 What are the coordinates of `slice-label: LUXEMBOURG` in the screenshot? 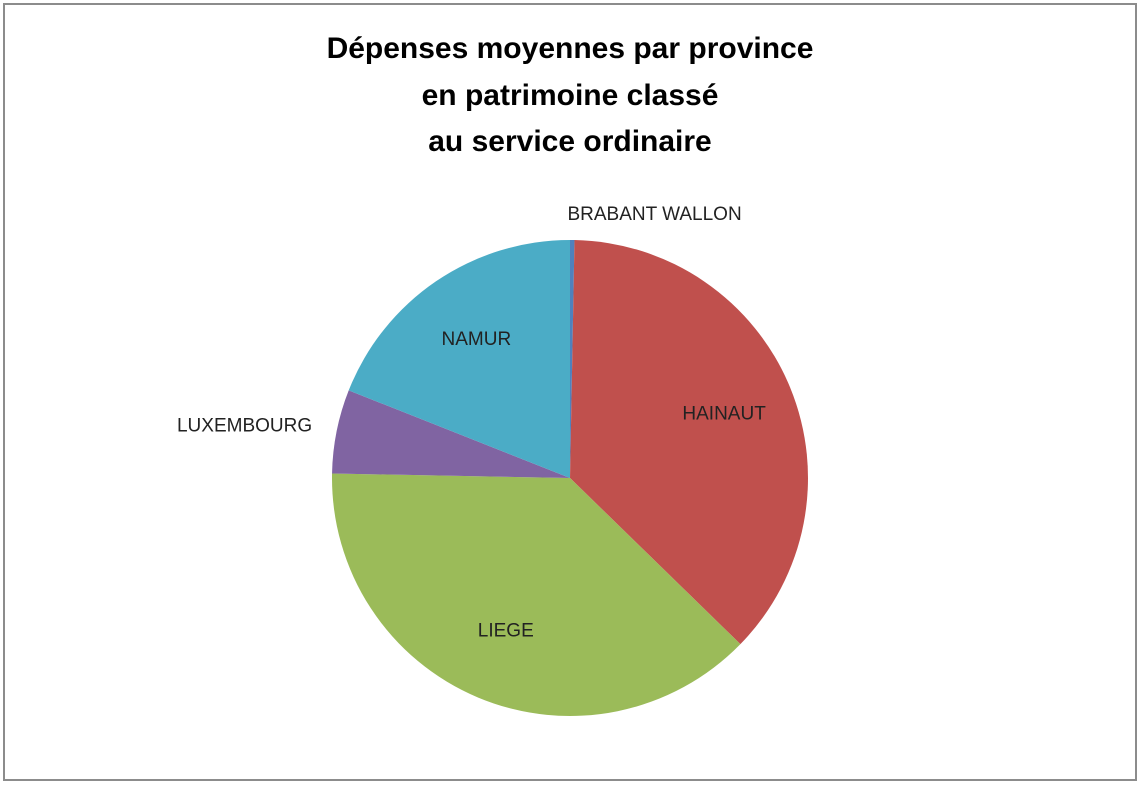 It's located at (244, 425).